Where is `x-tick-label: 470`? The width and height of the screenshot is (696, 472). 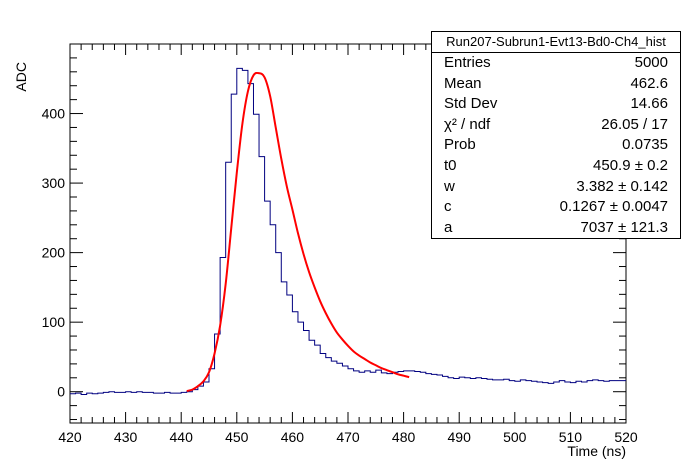
x-tick-label: 470 is located at coordinates (348, 437).